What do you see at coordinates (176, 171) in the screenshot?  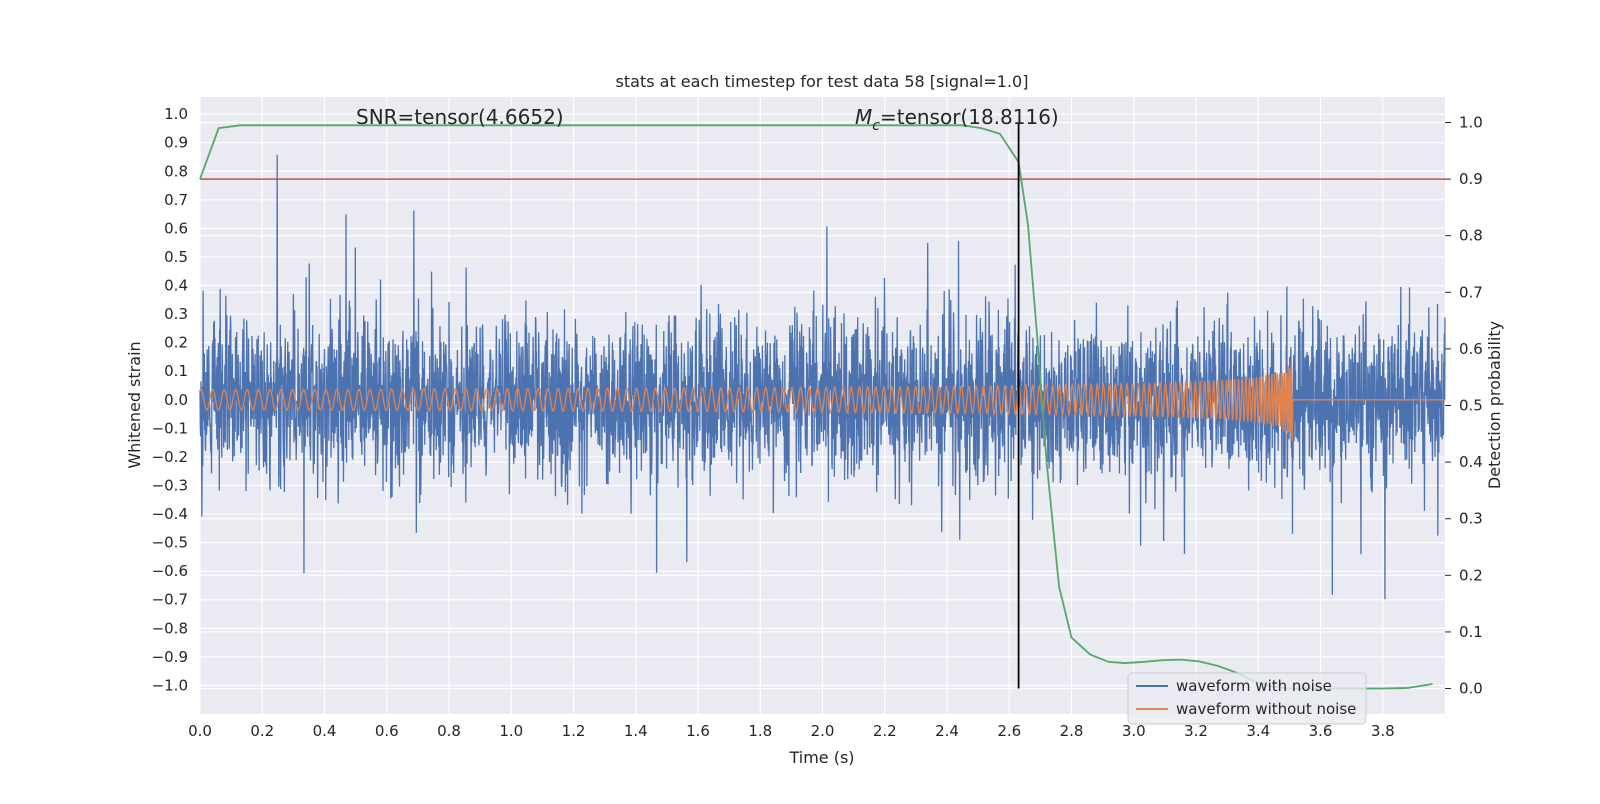 I see `y-tick-label: 0.8` at bounding box center [176, 171].